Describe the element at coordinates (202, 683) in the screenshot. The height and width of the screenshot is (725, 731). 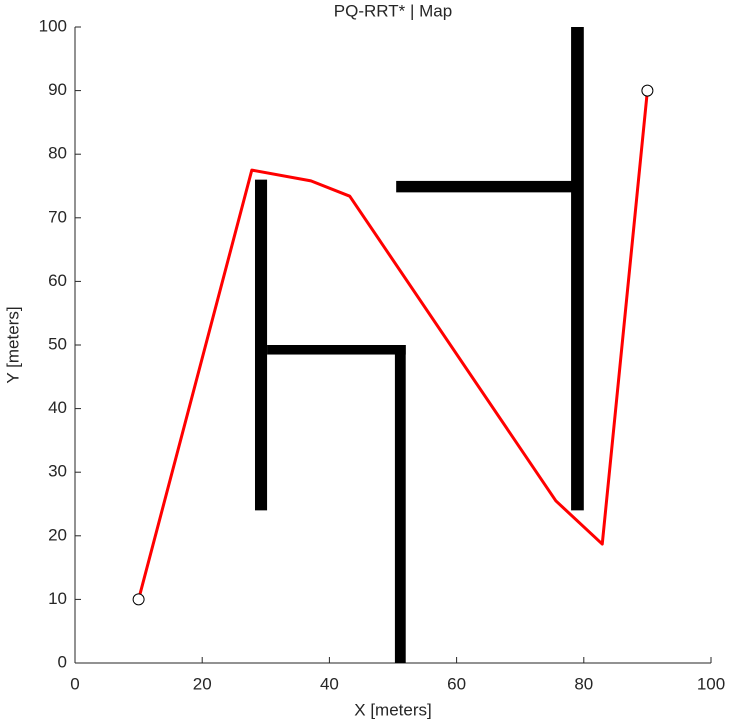
I see `x-tick-label: 20` at that location.